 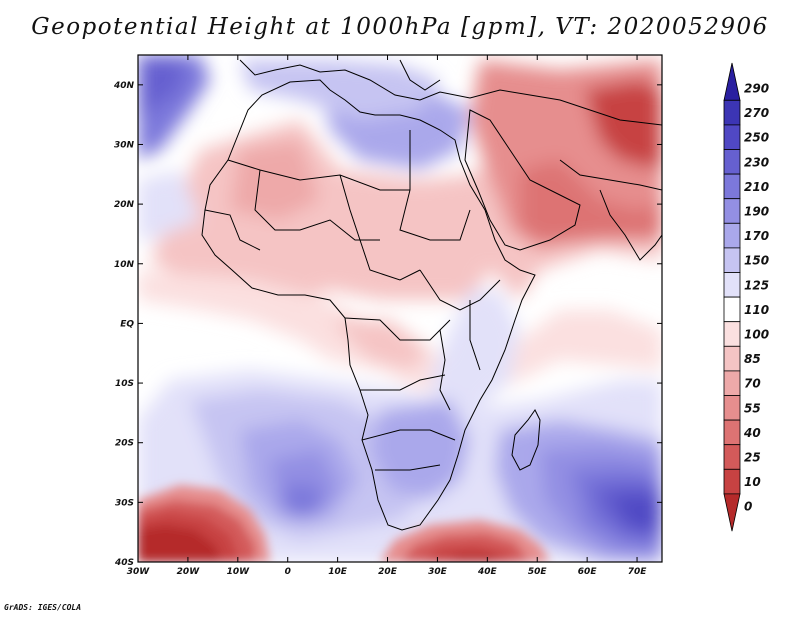 What do you see at coordinates (756, 310) in the screenshot?
I see `colorbar-label: 110` at bounding box center [756, 310].